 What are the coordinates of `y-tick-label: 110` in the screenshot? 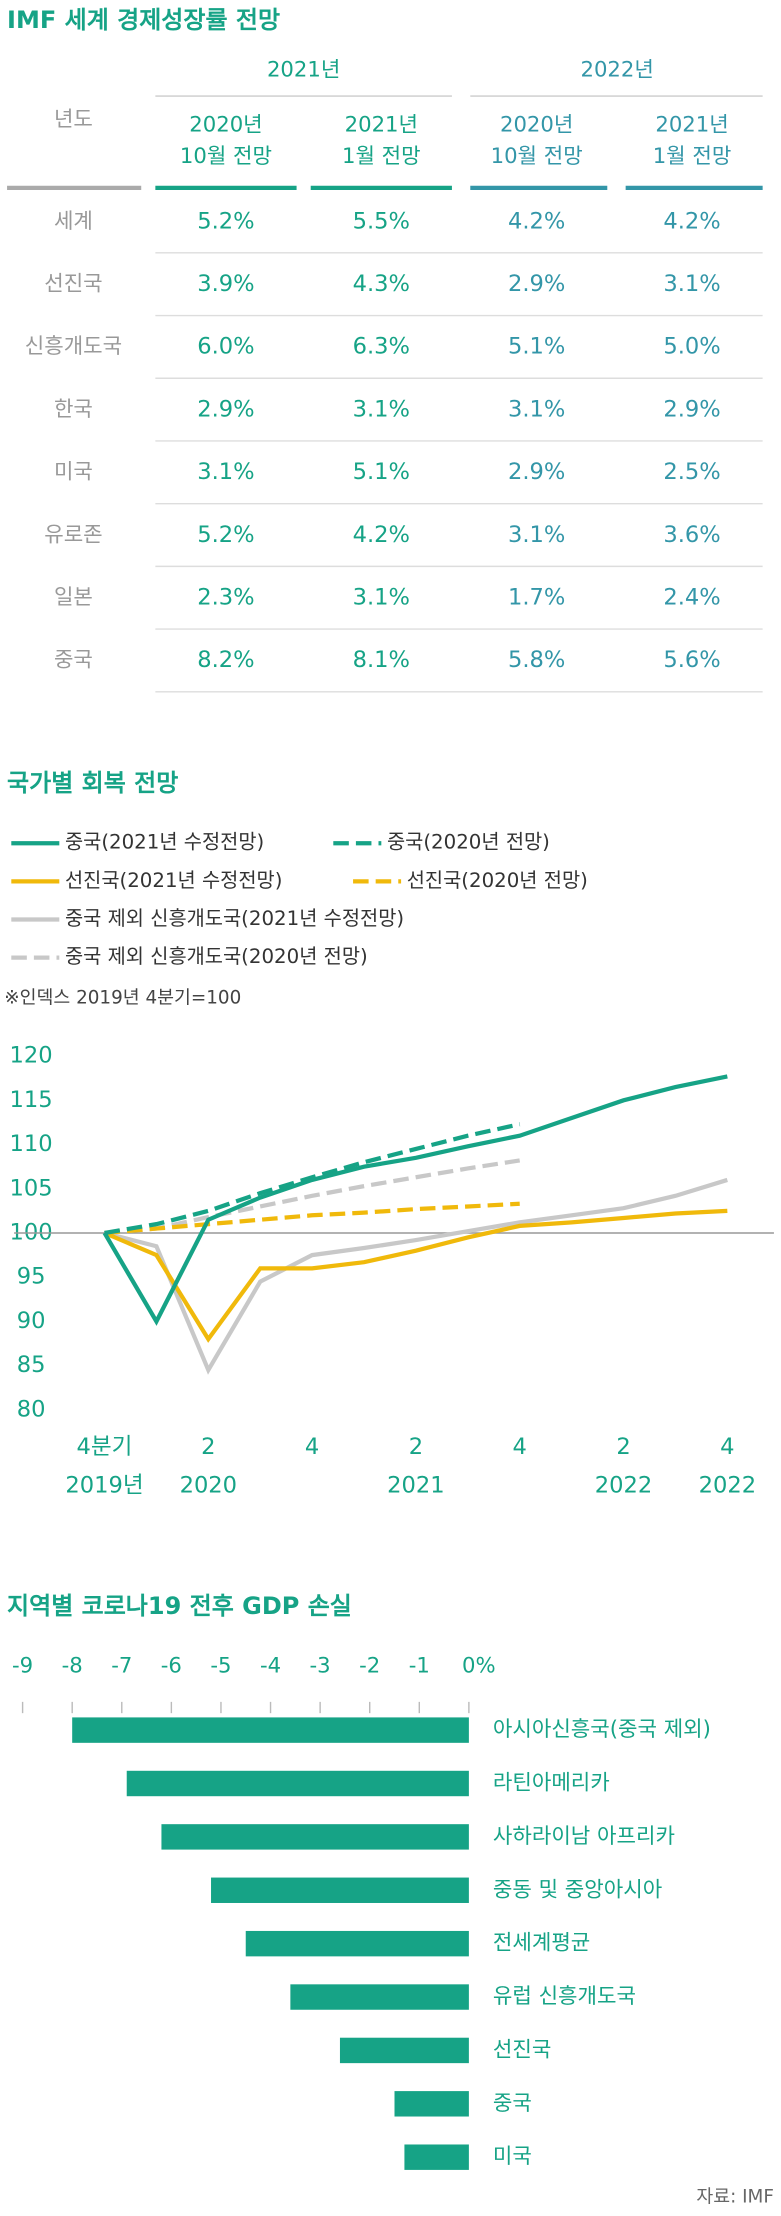 It's located at (31, 1144).